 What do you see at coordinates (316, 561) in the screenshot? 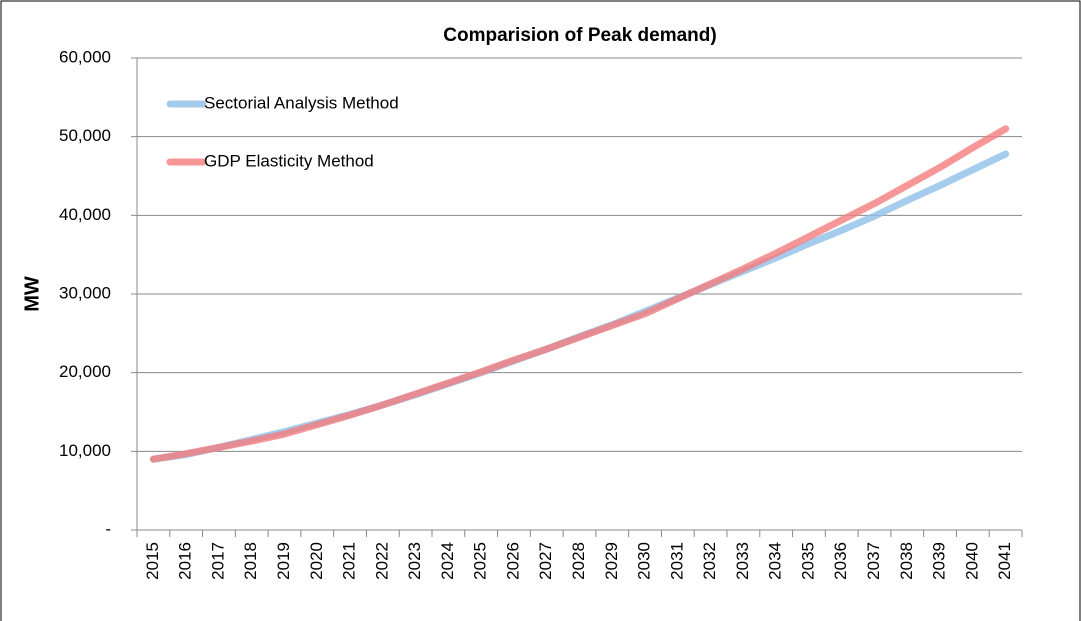
I see `x-tick-label: 2020` at bounding box center [316, 561].